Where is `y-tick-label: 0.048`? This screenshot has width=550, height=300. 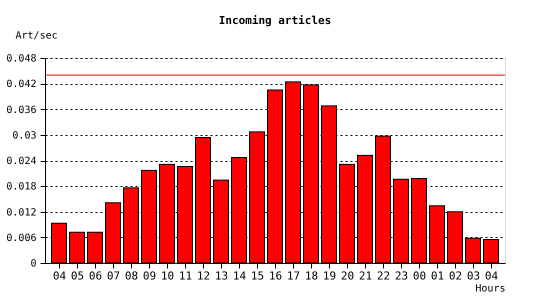 y-tick-label: 0.048 is located at coordinates (21, 59).